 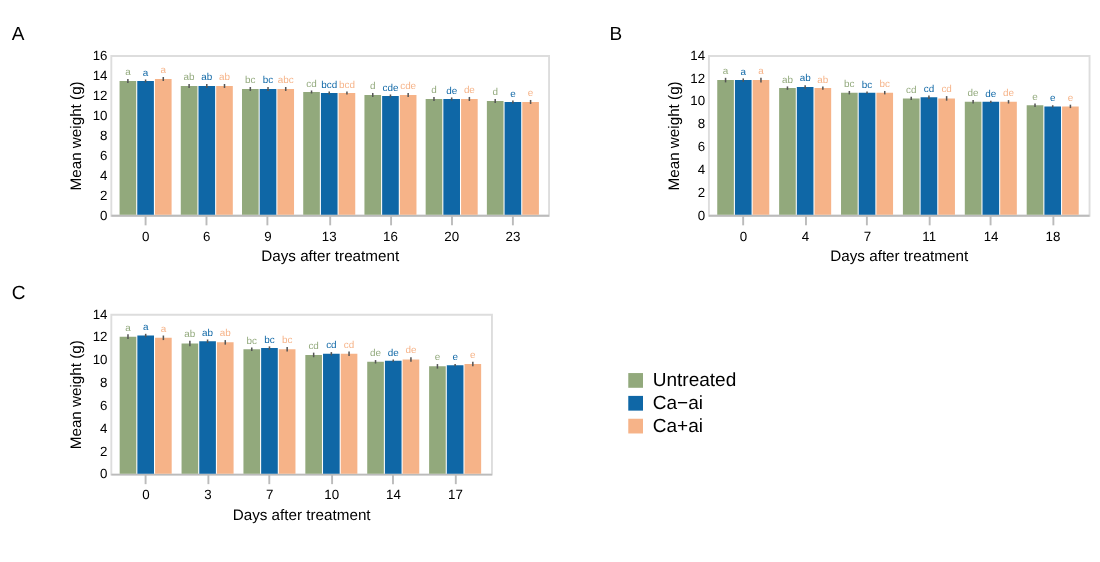 What do you see at coordinates (694, 381) in the screenshot?
I see `legend-label: Untreated` at bounding box center [694, 381].